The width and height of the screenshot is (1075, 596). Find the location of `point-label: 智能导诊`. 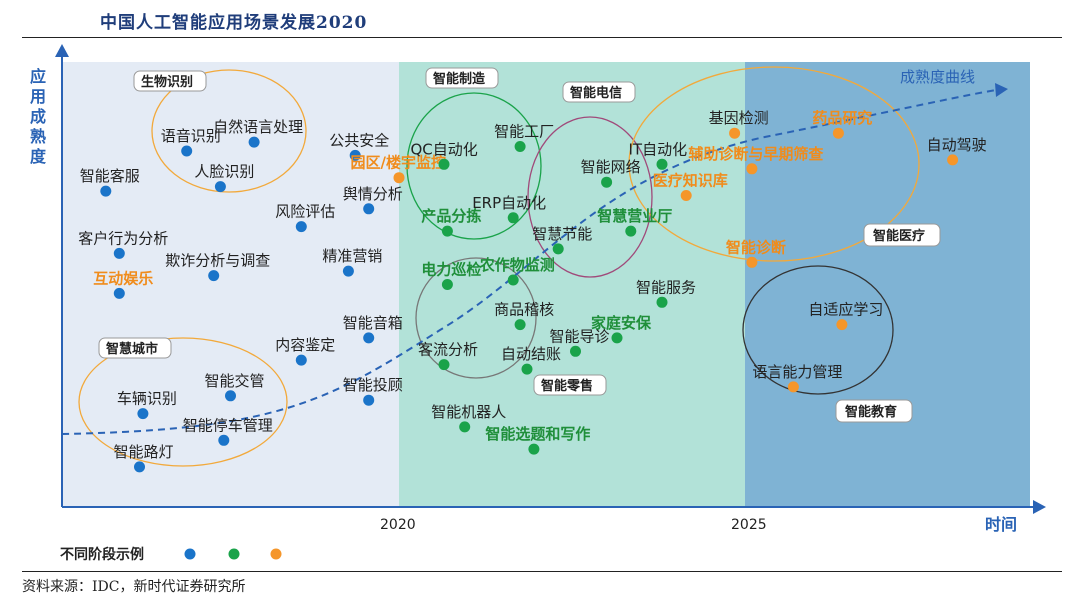

point-label: 智能导诊 is located at coordinates (580, 336).